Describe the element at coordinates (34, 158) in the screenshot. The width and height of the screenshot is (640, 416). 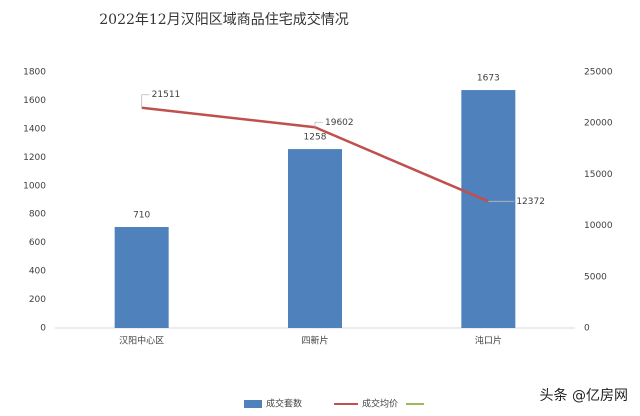
I see `y-tick-label: 1200` at that location.